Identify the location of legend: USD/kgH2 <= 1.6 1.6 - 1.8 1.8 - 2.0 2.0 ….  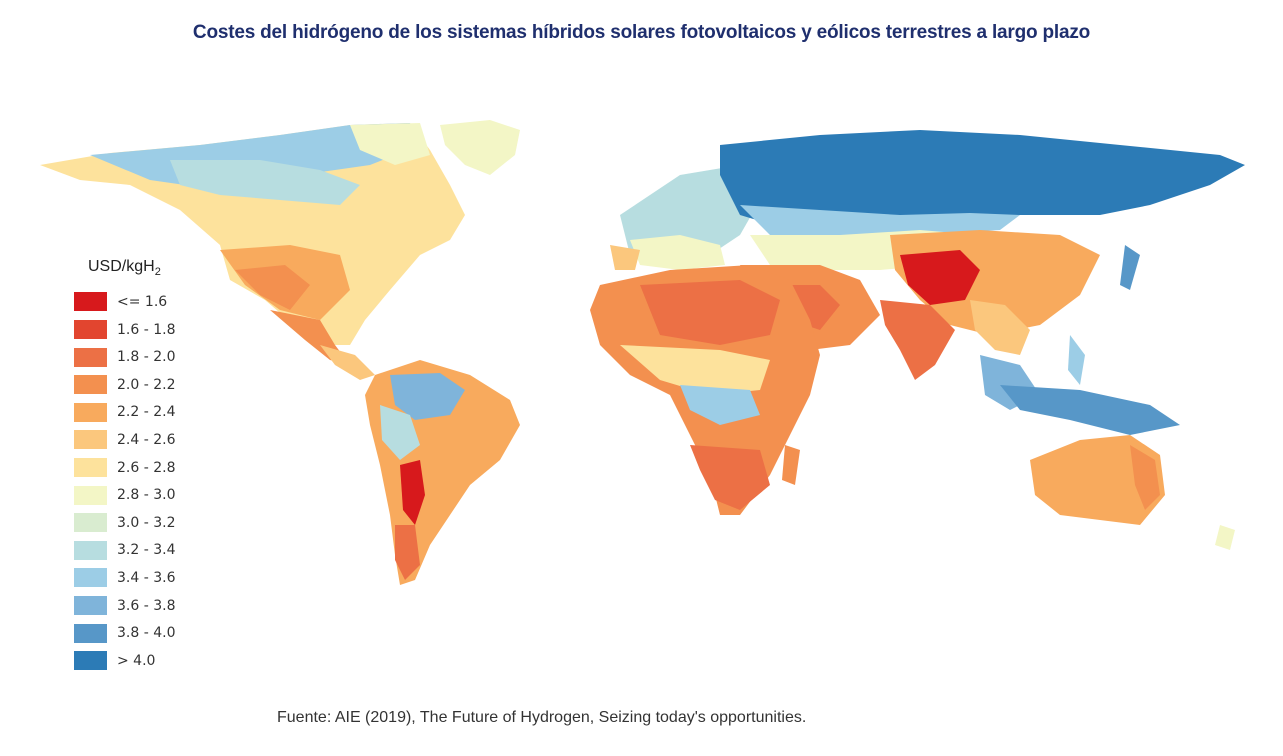
(144, 466).